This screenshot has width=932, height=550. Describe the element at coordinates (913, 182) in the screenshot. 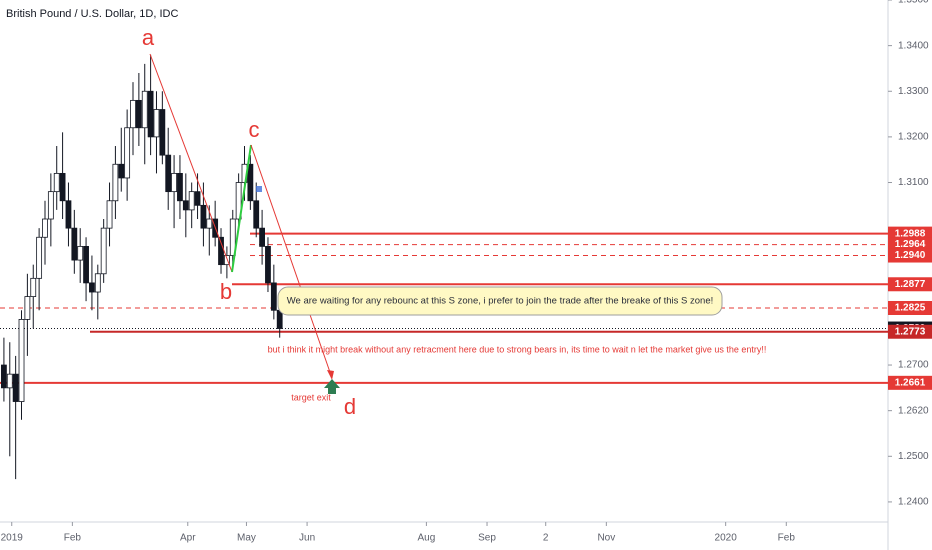

I see `y-tick-label: 1.3100` at that location.